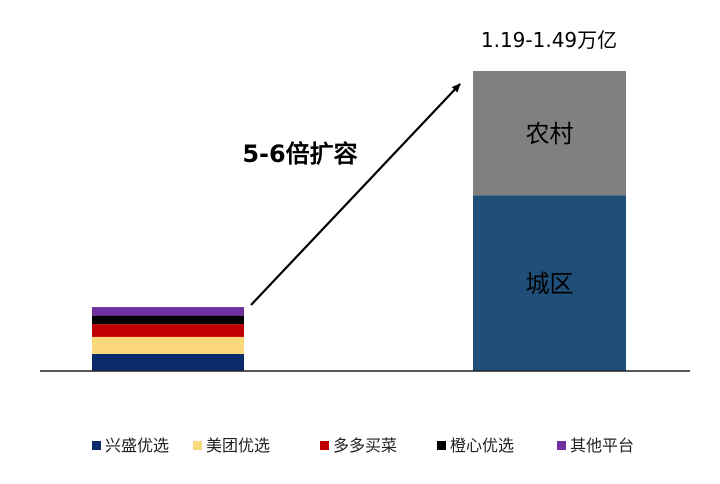  Describe the element at coordinates (482, 445) in the screenshot. I see `legend-label: 橙心优选` at that location.